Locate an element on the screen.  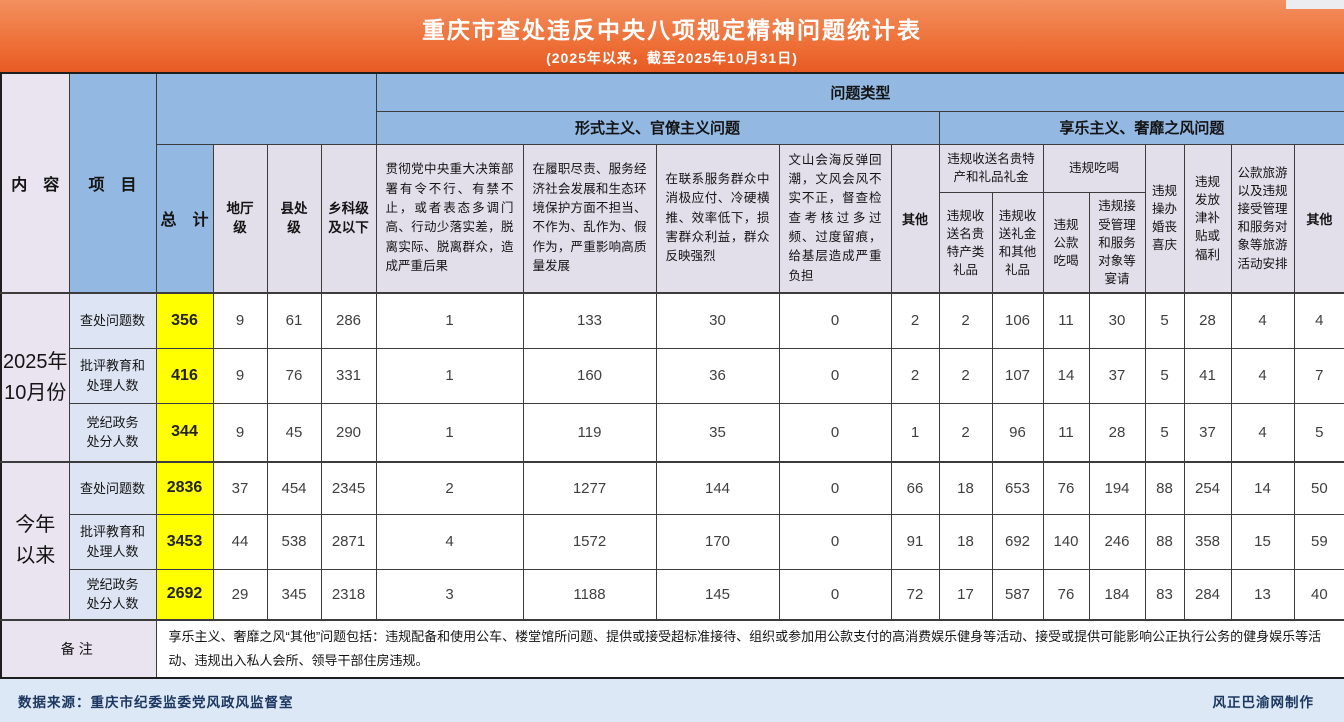
page-subtitle: (2025年以来，截至2025年10月31日) is located at coordinates (672, 58).